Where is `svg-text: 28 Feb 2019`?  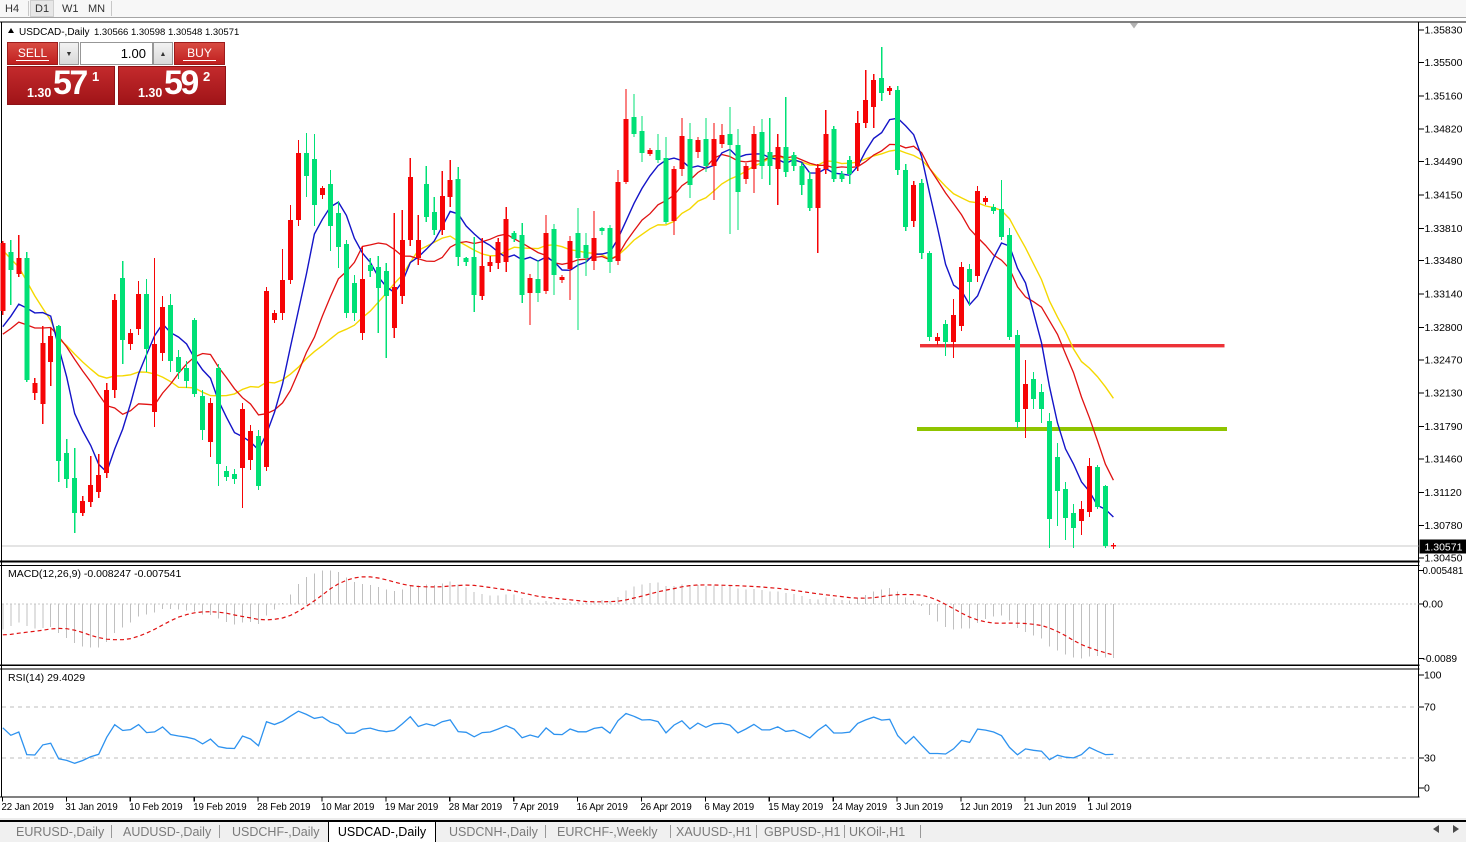
svg-text: 28 Feb 2019 is located at coordinates (283, 807).